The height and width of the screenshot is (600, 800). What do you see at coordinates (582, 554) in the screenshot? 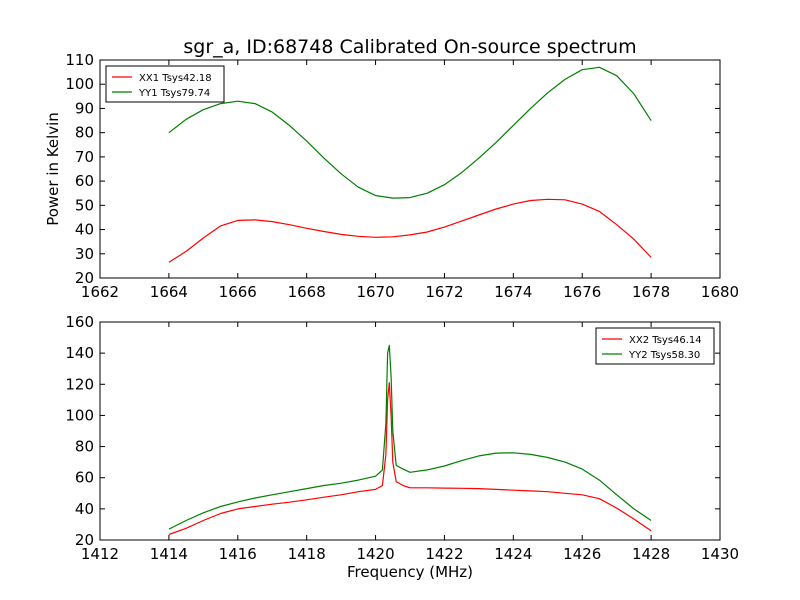
I see `bottom-x-tick-label: 1426` at bounding box center [582, 554].